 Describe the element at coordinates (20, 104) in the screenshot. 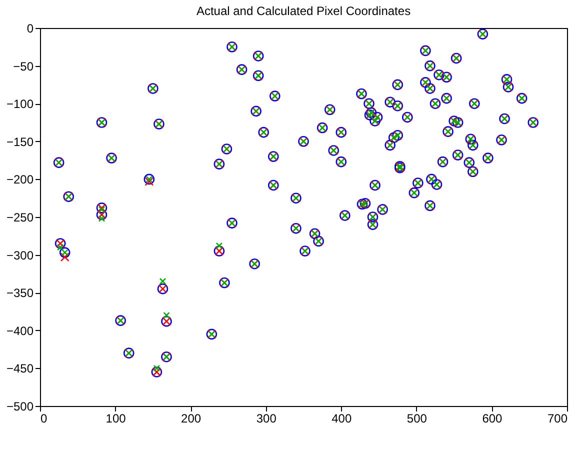

I see `y-tick-label: −100` at that location.